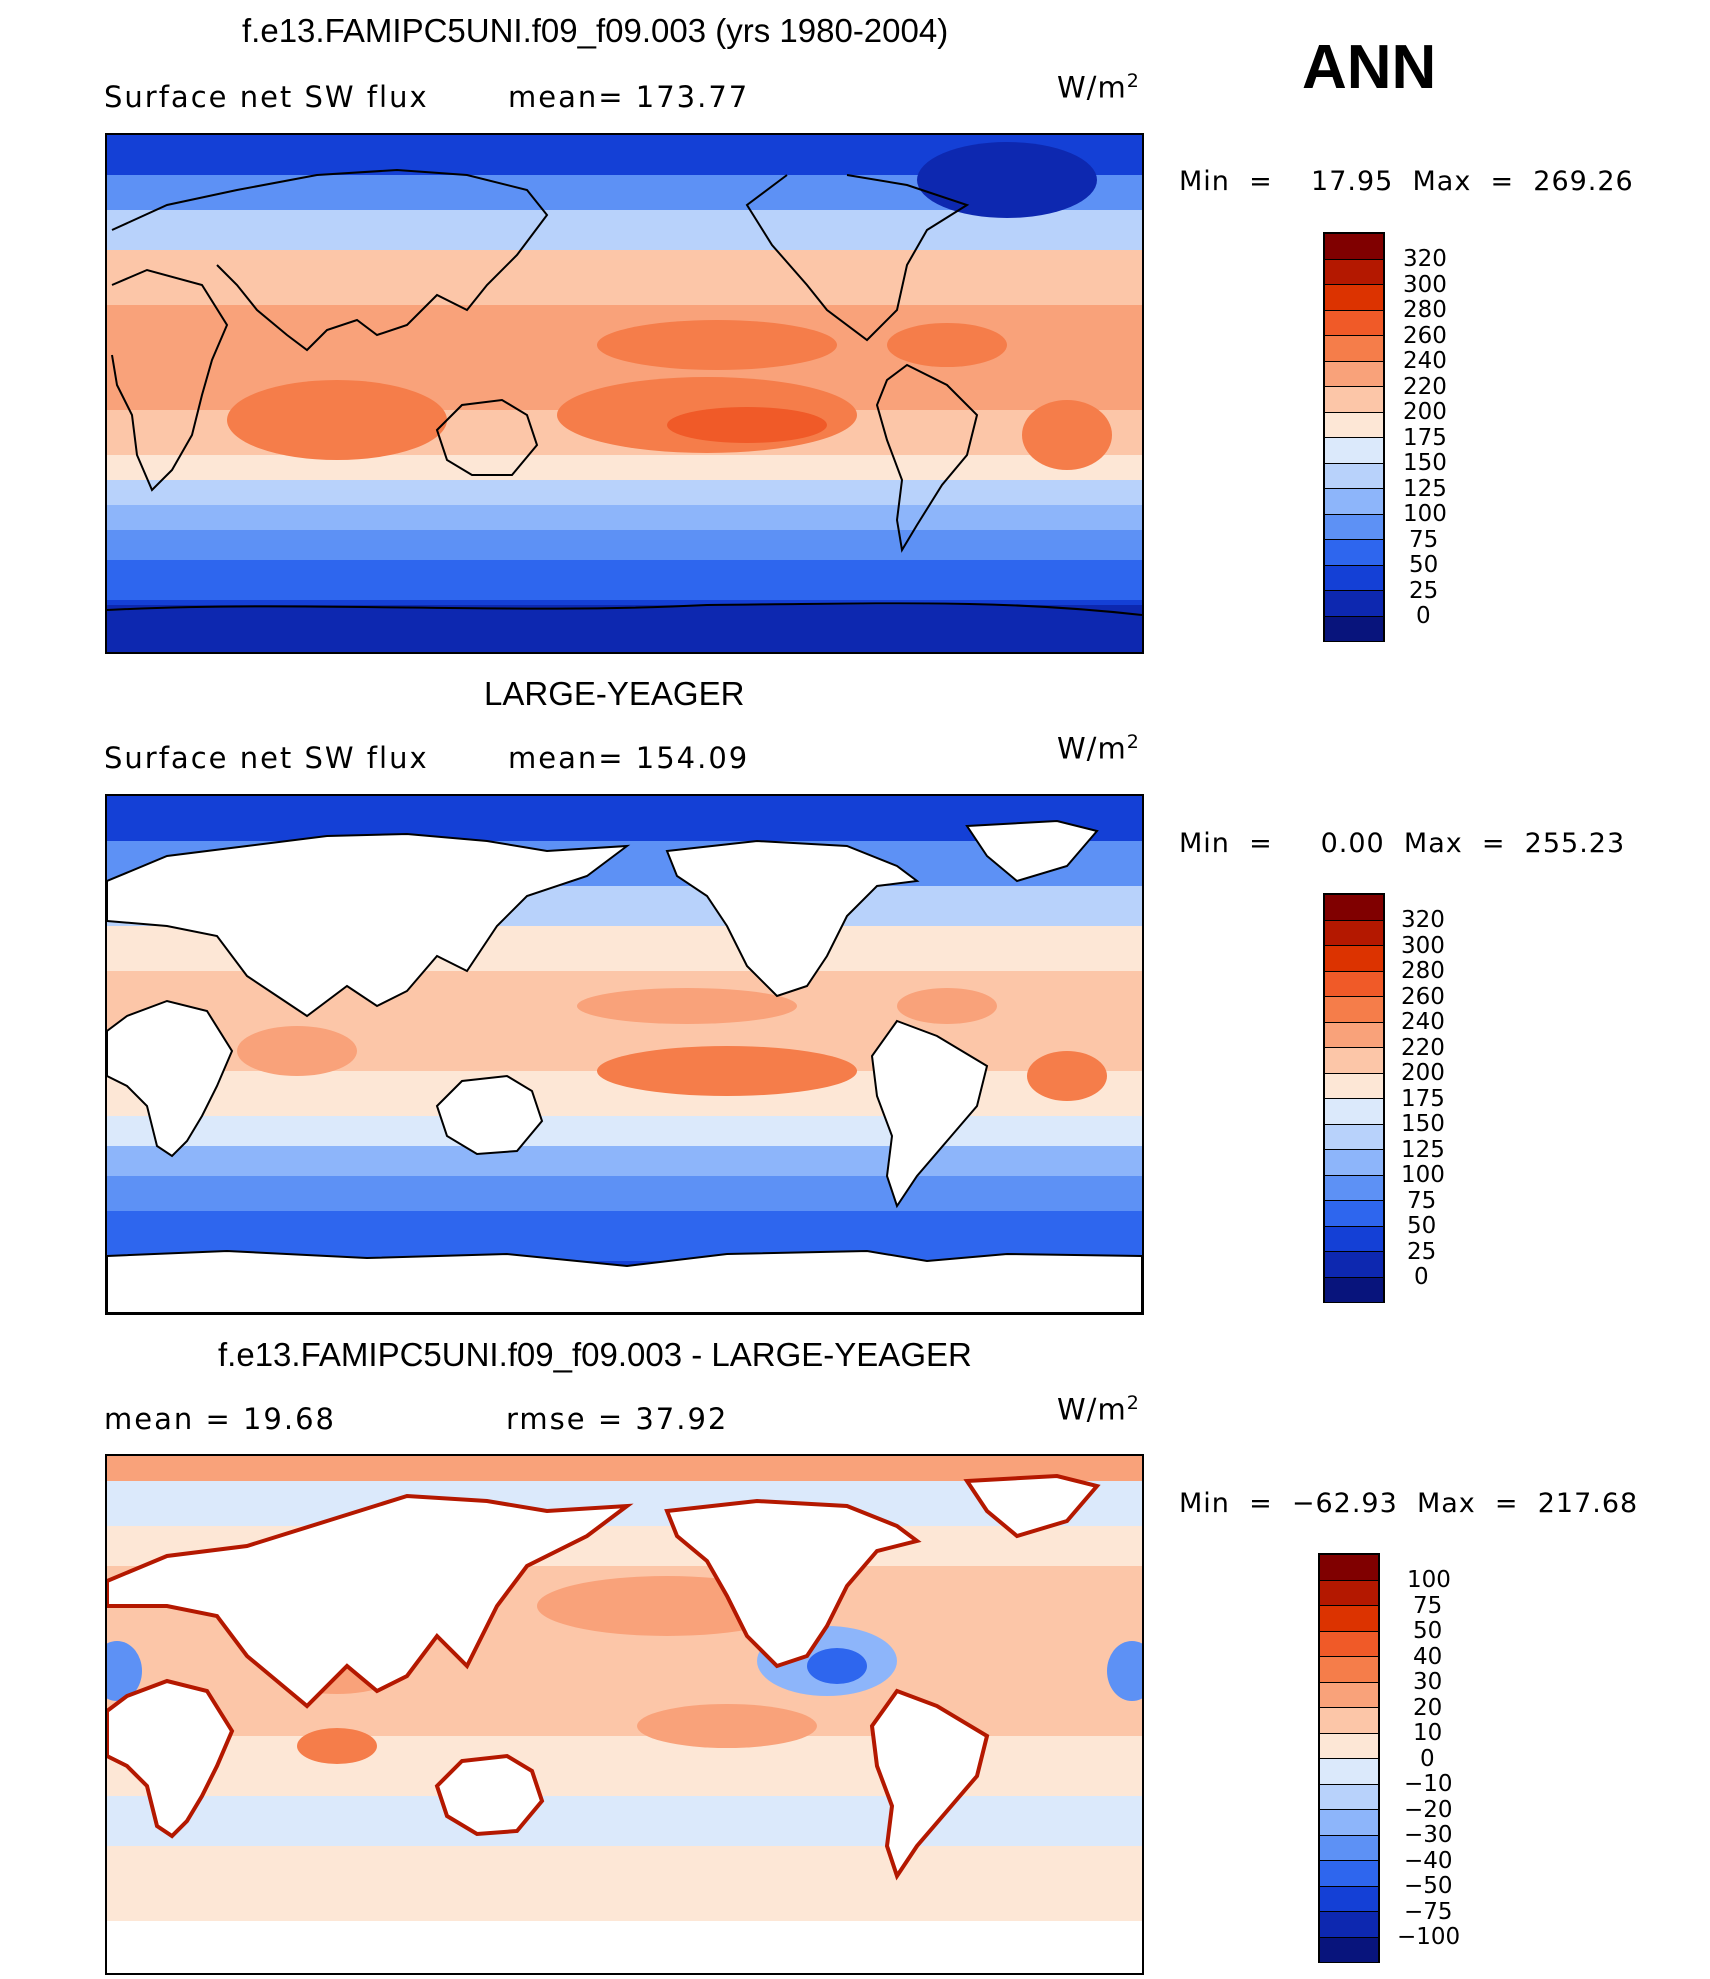  Describe the element at coordinates (1423, 997) in the screenshot. I see `p2-cbar-label-4: 260` at that location.